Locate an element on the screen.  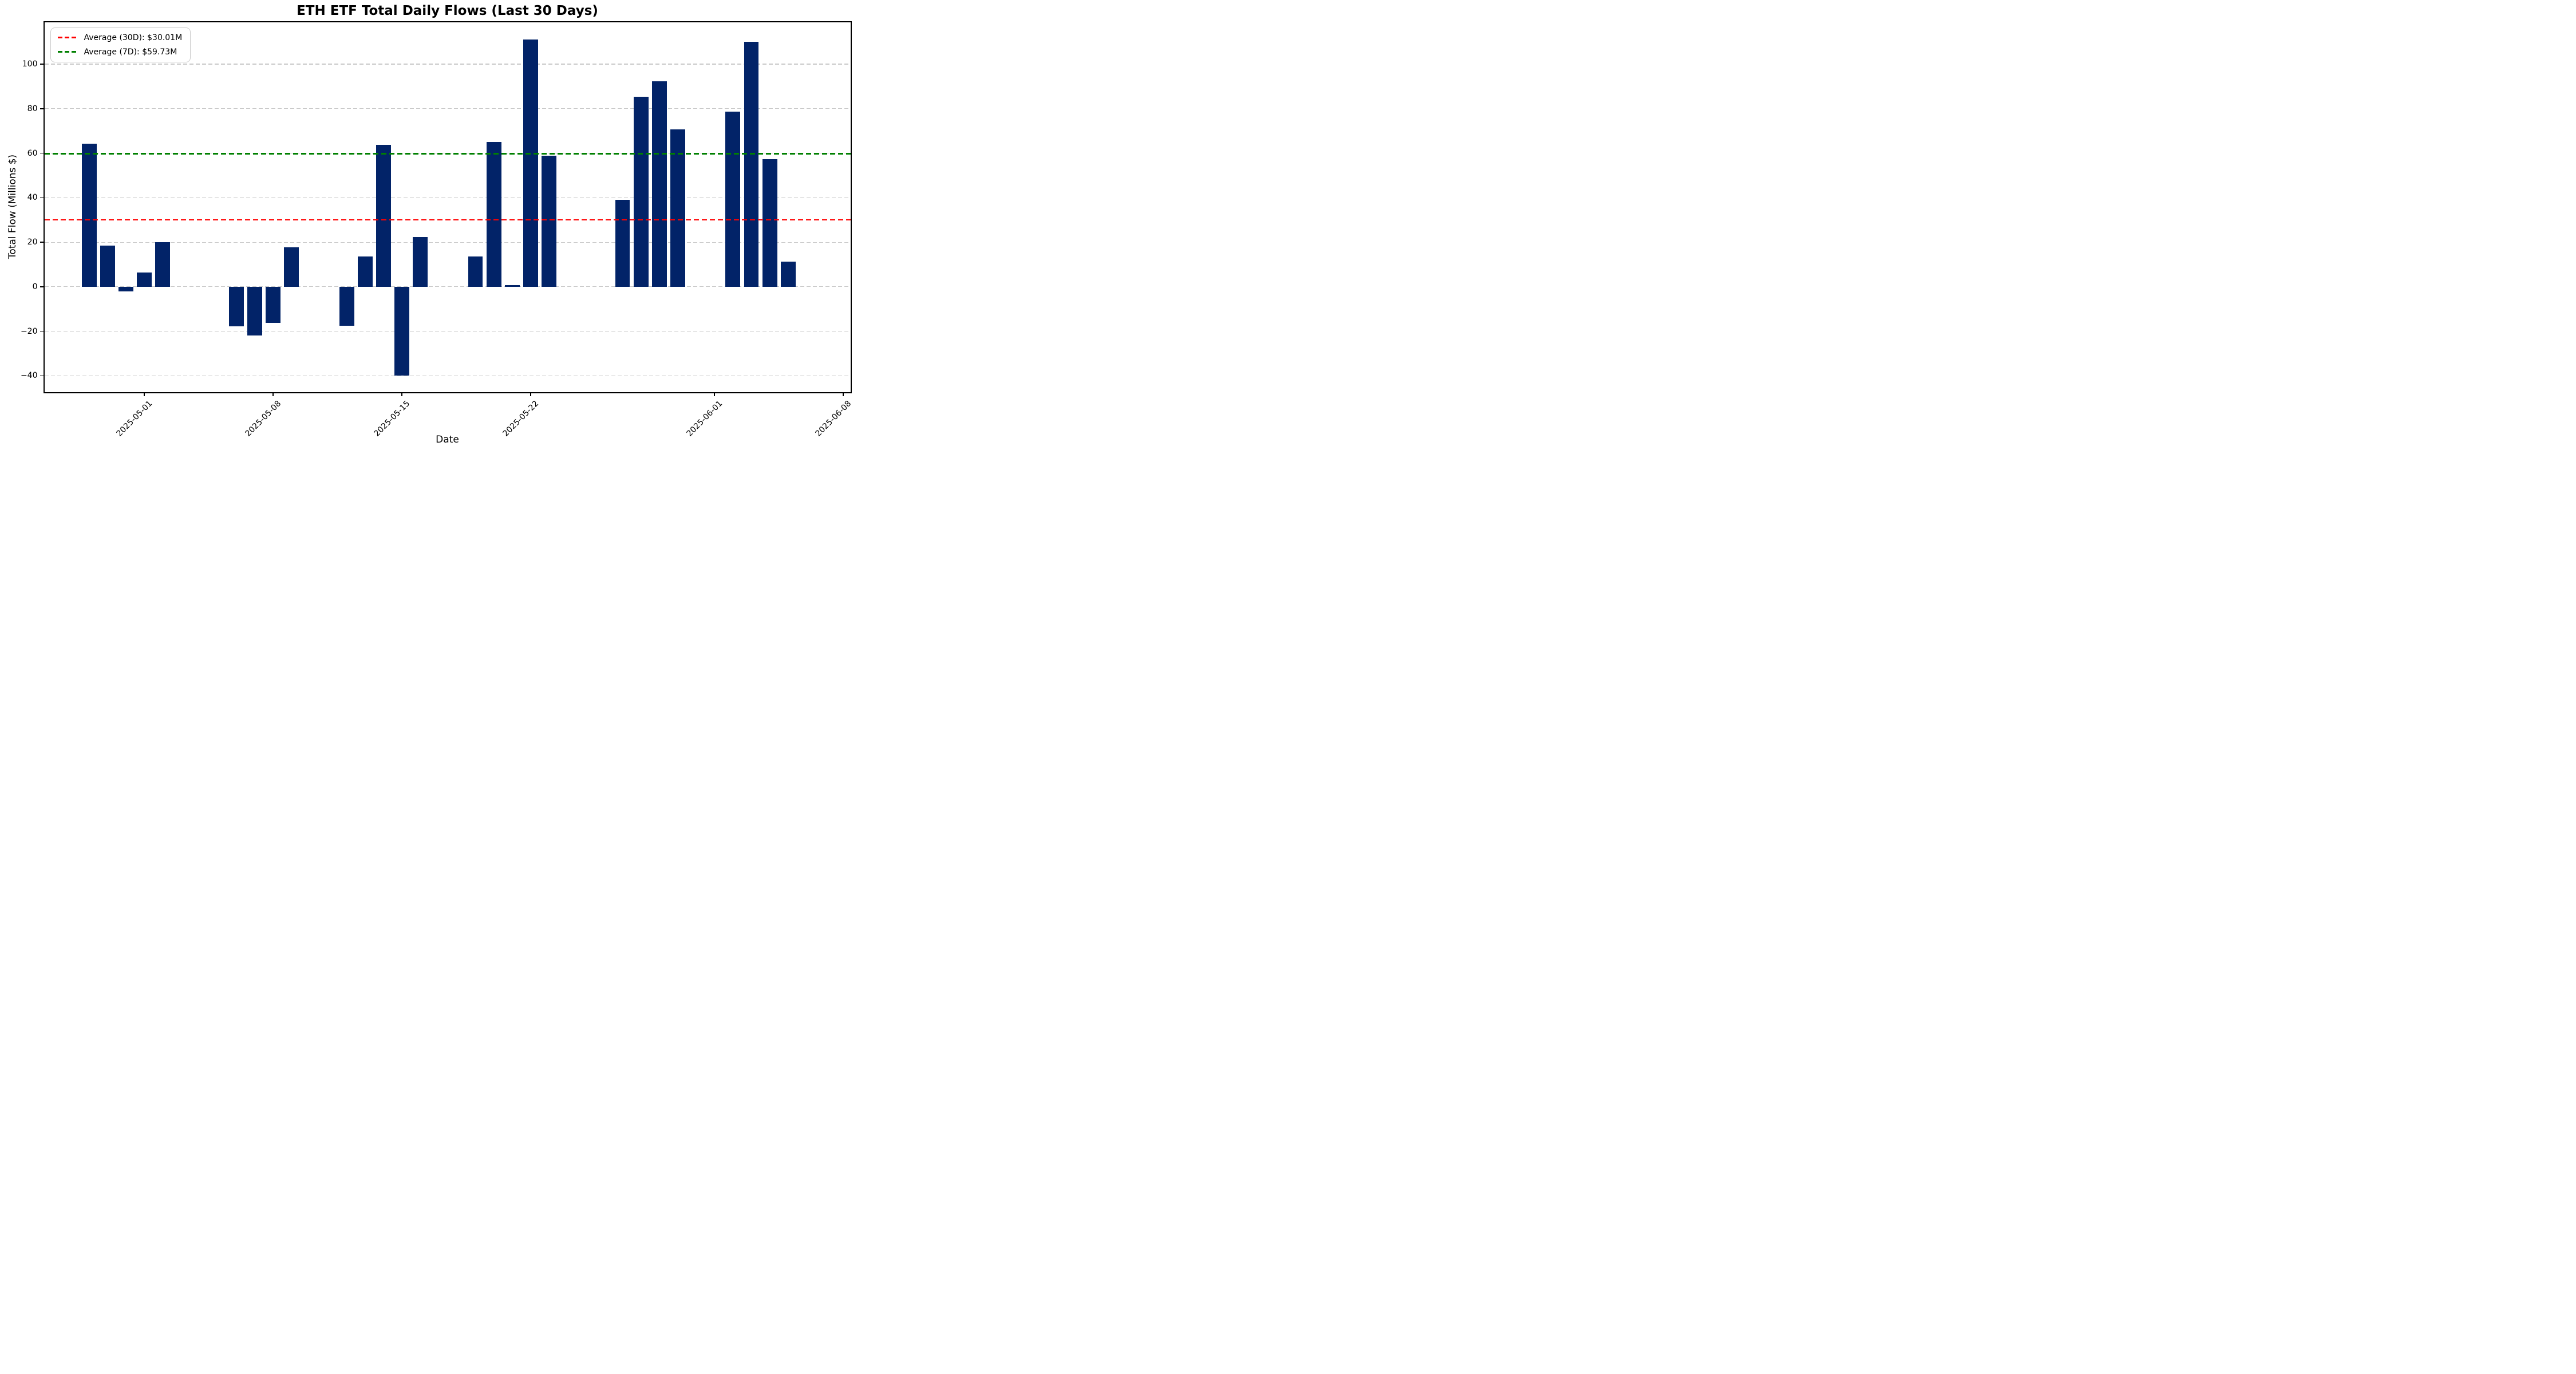
legend-label-avg30: Average (30D): $30.01M is located at coordinates (133, 38).